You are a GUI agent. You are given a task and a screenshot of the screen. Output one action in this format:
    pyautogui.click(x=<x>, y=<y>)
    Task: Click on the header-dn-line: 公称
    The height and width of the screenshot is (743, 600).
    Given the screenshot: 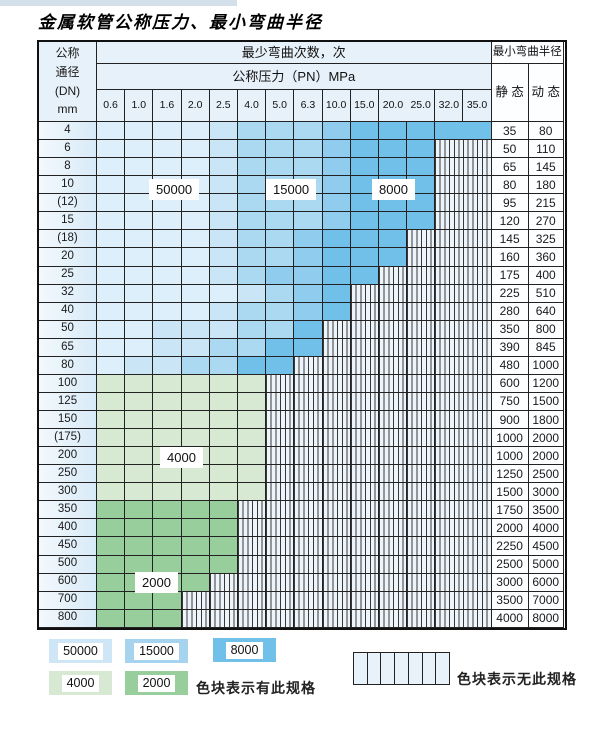 What is the action you would take?
    pyautogui.click(x=67, y=53)
    